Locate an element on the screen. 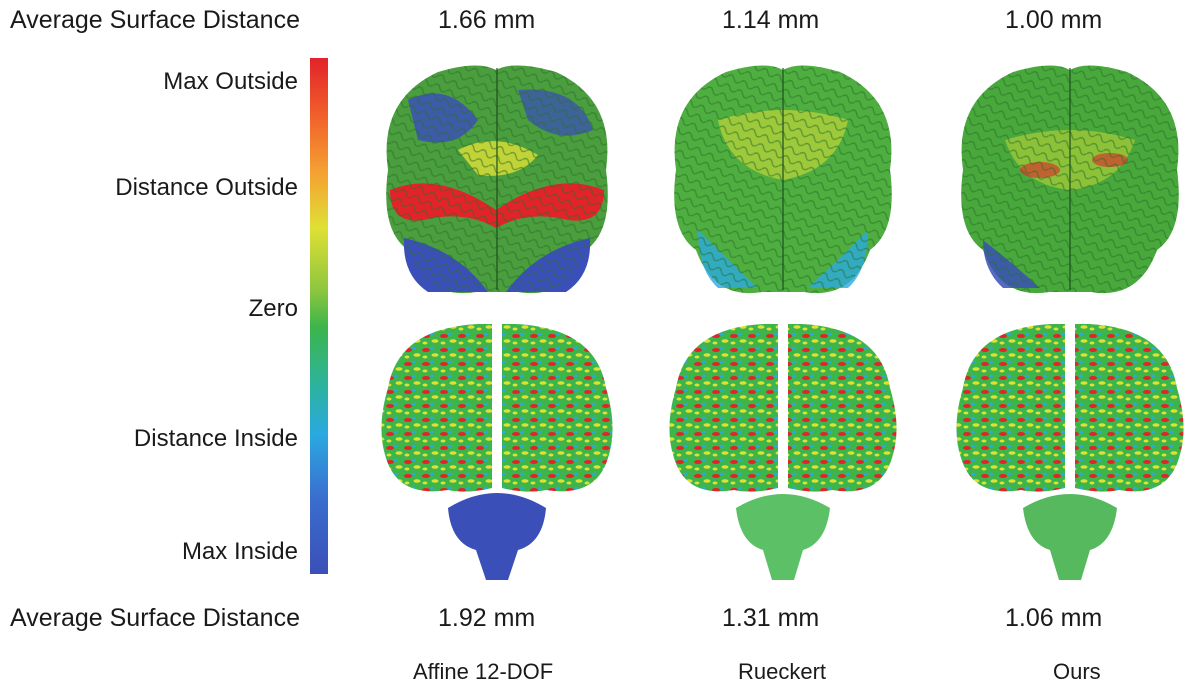 The height and width of the screenshot is (690, 1200). top-distance-ours: 1.00 mm is located at coordinates (1054, 20).